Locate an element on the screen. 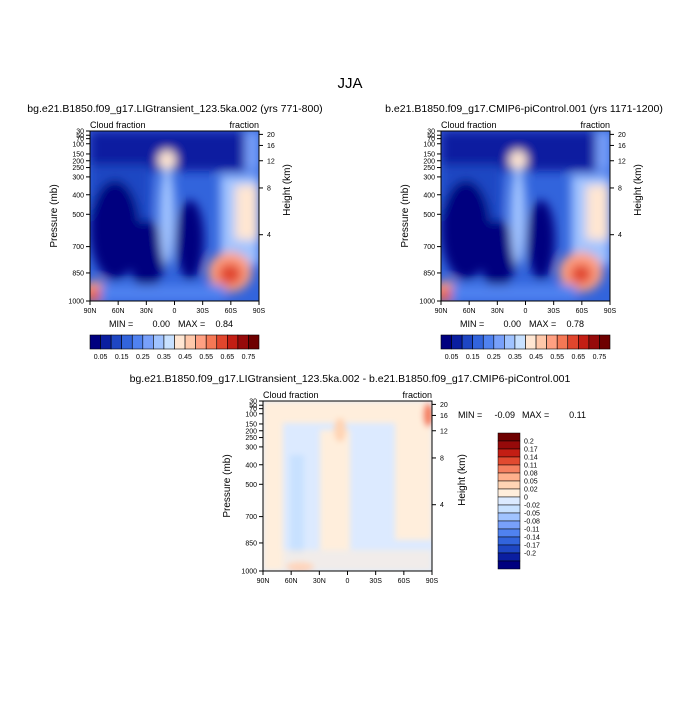  colorbar-label: 0.35 is located at coordinates (164, 357).